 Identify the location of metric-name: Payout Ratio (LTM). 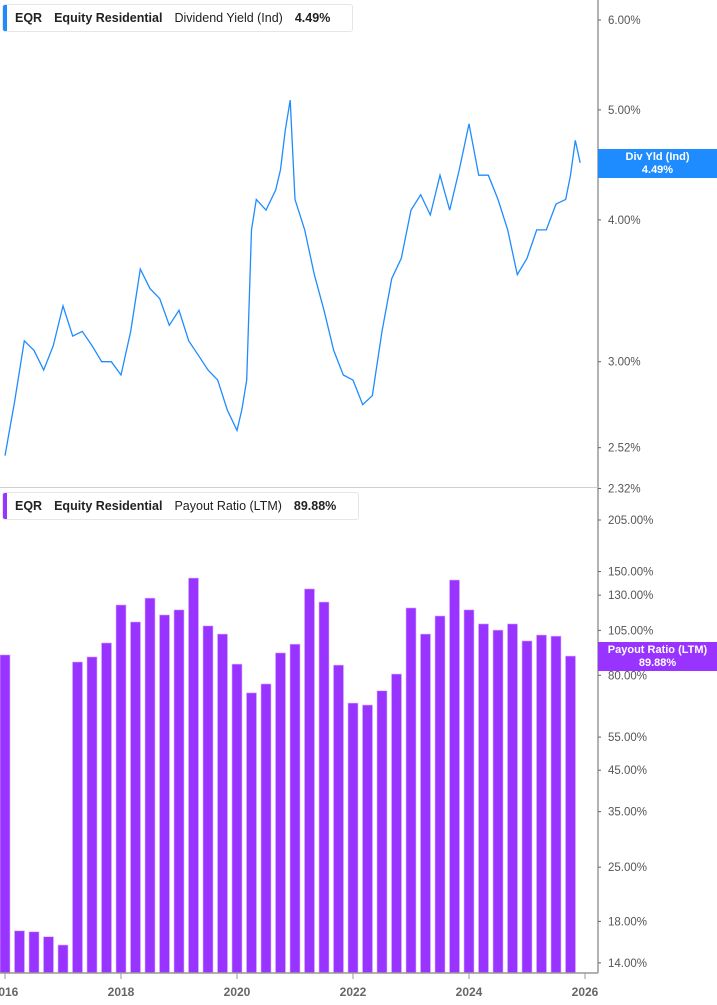
(228, 506).